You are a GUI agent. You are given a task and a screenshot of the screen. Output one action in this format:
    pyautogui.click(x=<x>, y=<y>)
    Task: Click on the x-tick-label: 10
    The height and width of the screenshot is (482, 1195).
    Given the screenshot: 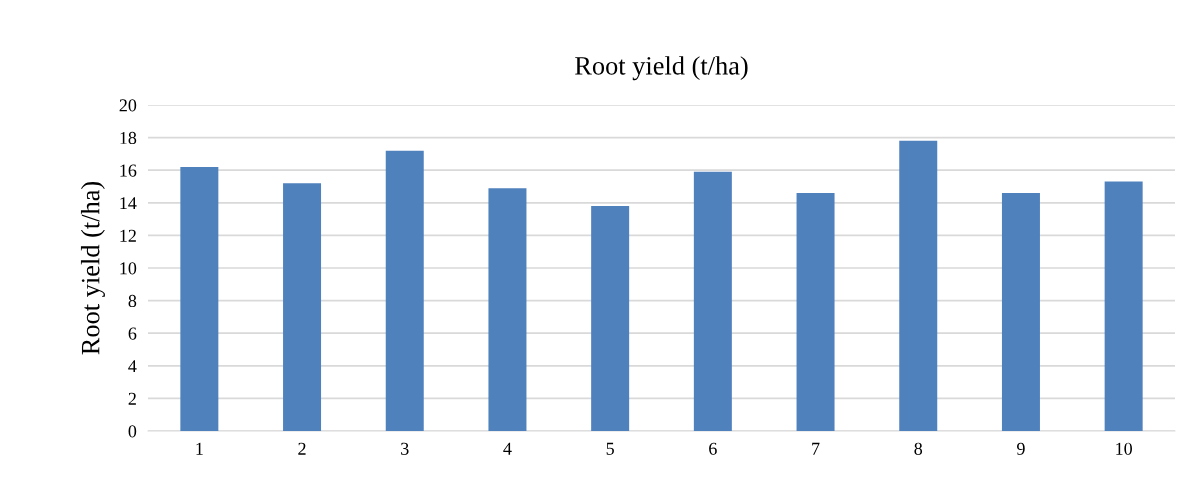 What is the action you would take?
    pyautogui.click(x=1124, y=448)
    